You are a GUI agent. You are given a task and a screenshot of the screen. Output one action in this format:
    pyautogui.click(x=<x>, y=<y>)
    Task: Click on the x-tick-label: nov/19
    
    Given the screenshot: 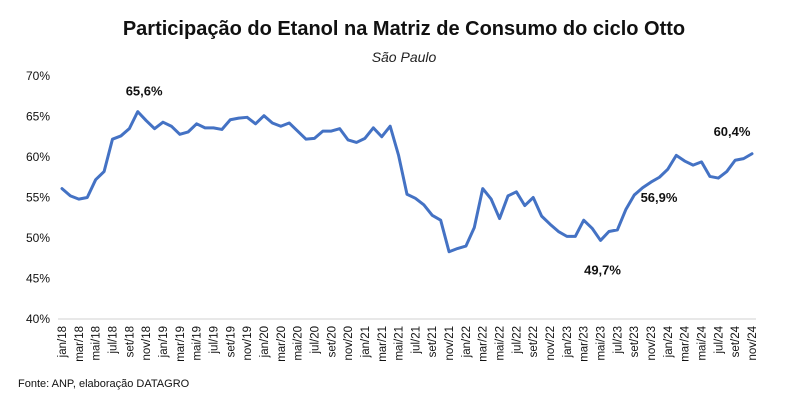 What is the action you would take?
    pyautogui.click(x=248, y=343)
    